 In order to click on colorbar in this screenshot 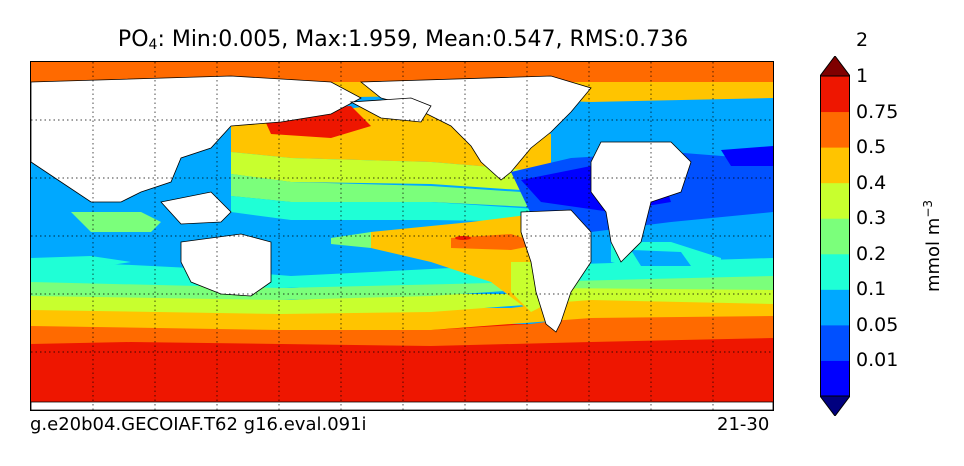, I will do `click(835, 236)`.